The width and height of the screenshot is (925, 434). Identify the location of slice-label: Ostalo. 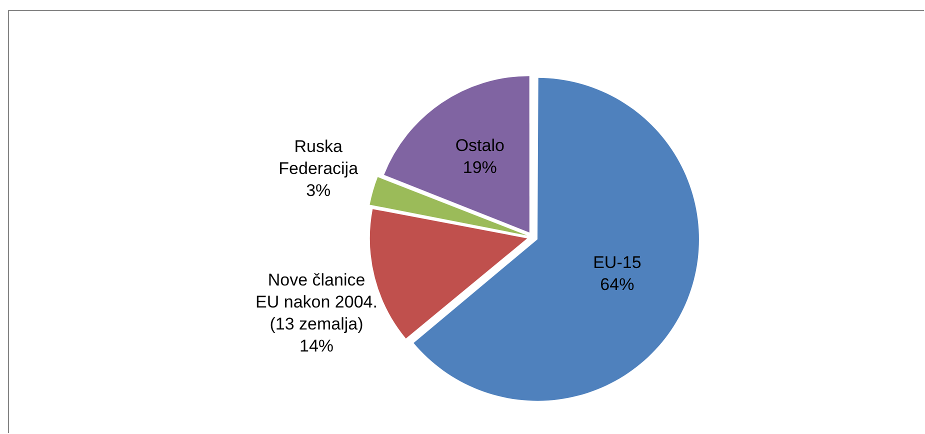
(479, 145).